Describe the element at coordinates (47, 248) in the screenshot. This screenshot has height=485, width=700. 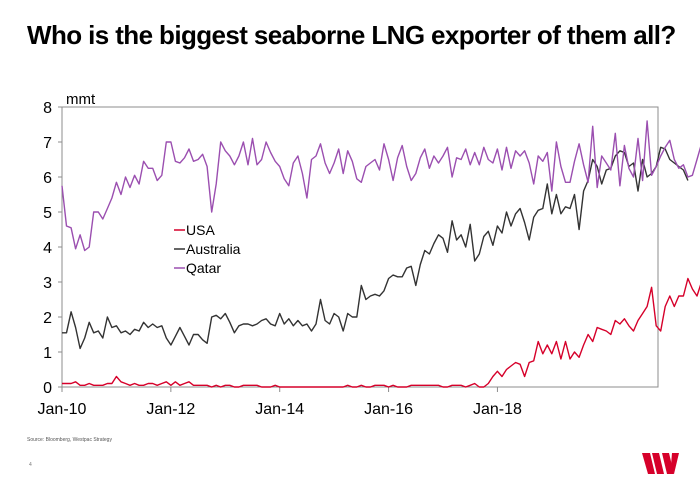
I see `y-tick-label: 4` at that location.